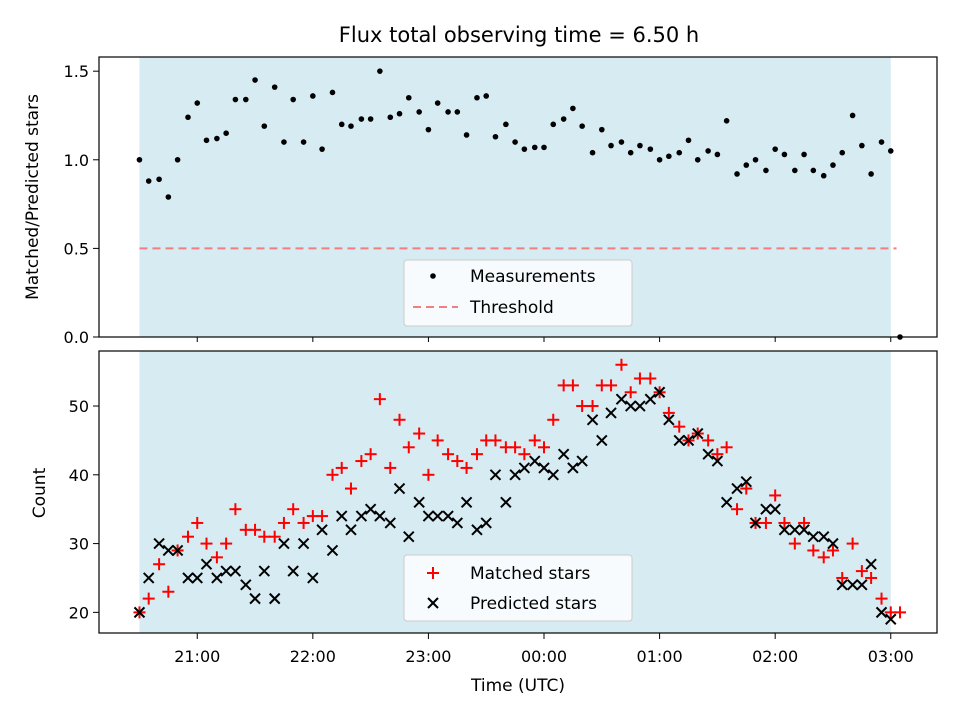 The height and width of the screenshot is (720, 960). I want to click on y-axis-label-count: Count, so click(40, 492).